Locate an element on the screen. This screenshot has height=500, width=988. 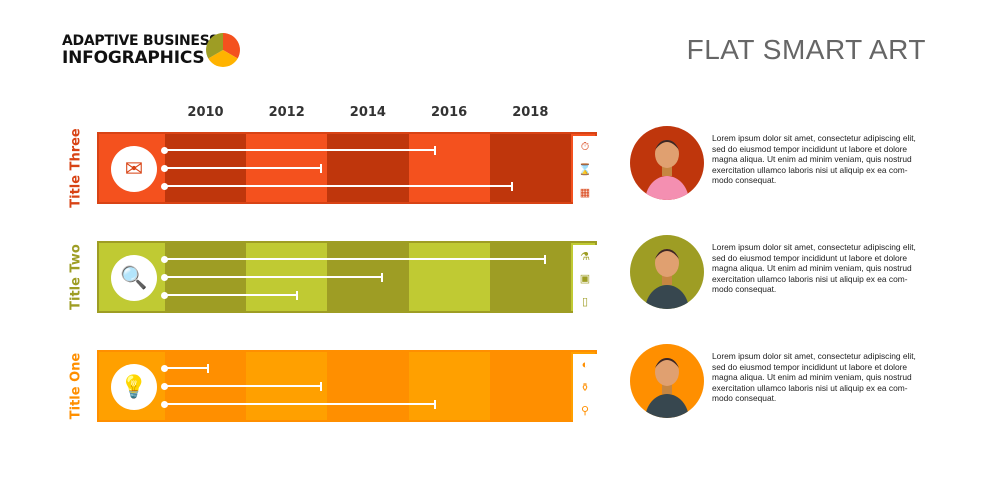
flask-icon: ⚗ is located at coordinates (585, 256).